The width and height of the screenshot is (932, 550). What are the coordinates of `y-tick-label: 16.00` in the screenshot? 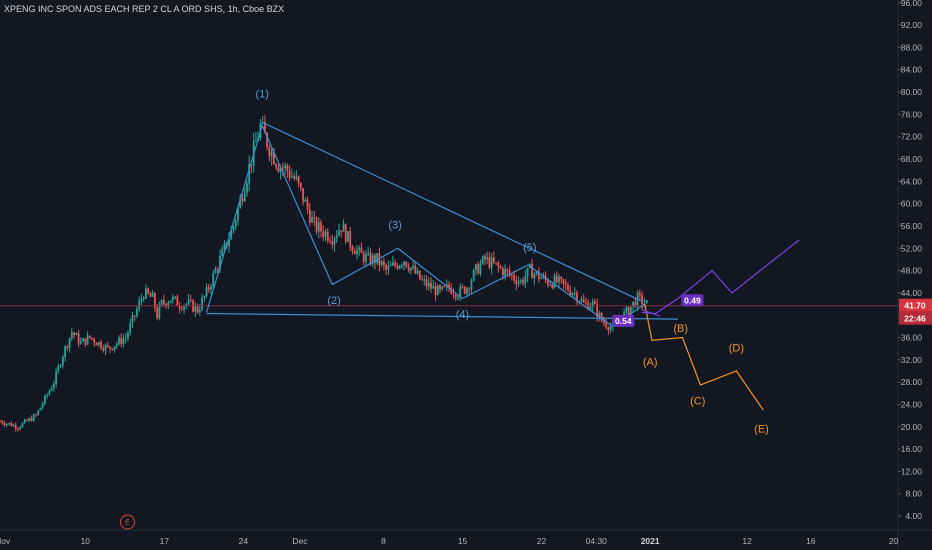 It's located at (912, 449).